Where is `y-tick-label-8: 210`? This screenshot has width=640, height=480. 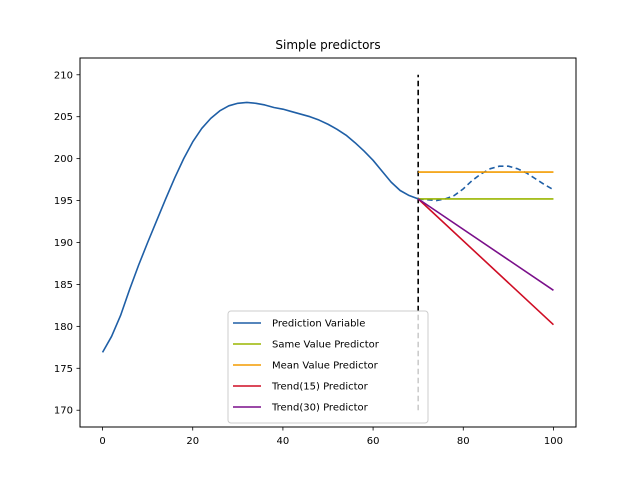
y-tick-label-8: 210 is located at coordinates (63, 75).